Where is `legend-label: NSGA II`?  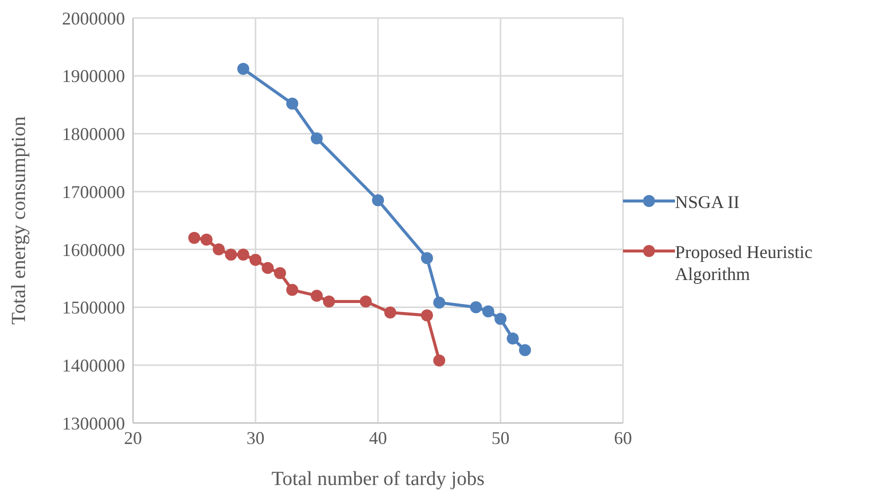
legend-label: NSGA II is located at coordinates (707, 201).